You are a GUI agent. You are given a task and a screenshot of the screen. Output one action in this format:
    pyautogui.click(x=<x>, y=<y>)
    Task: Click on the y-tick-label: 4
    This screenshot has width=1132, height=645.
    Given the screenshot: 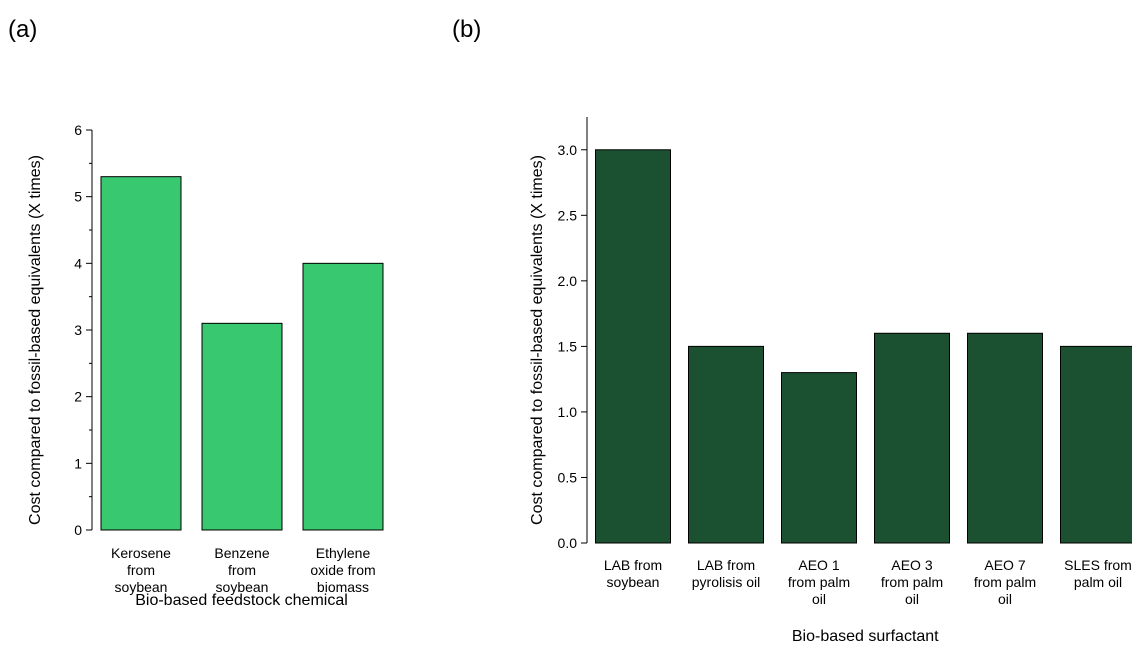 What is the action you would take?
    pyautogui.click(x=78, y=263)
    